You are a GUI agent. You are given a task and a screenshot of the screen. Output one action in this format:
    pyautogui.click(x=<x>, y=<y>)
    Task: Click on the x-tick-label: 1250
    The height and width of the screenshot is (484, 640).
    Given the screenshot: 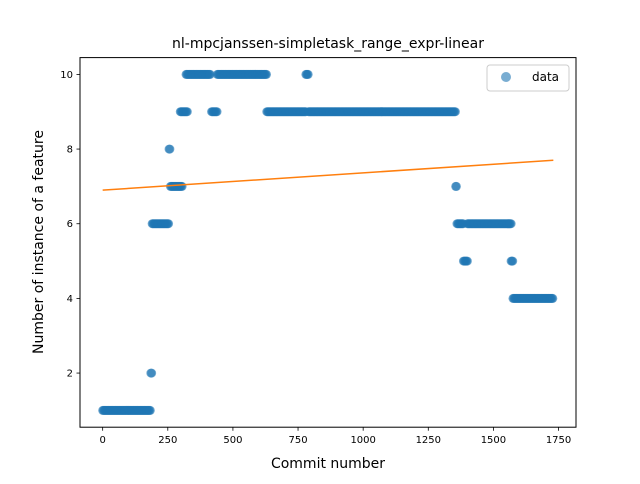 What is the action you would take?
    pyautogui.click(x=428, y=440)
    